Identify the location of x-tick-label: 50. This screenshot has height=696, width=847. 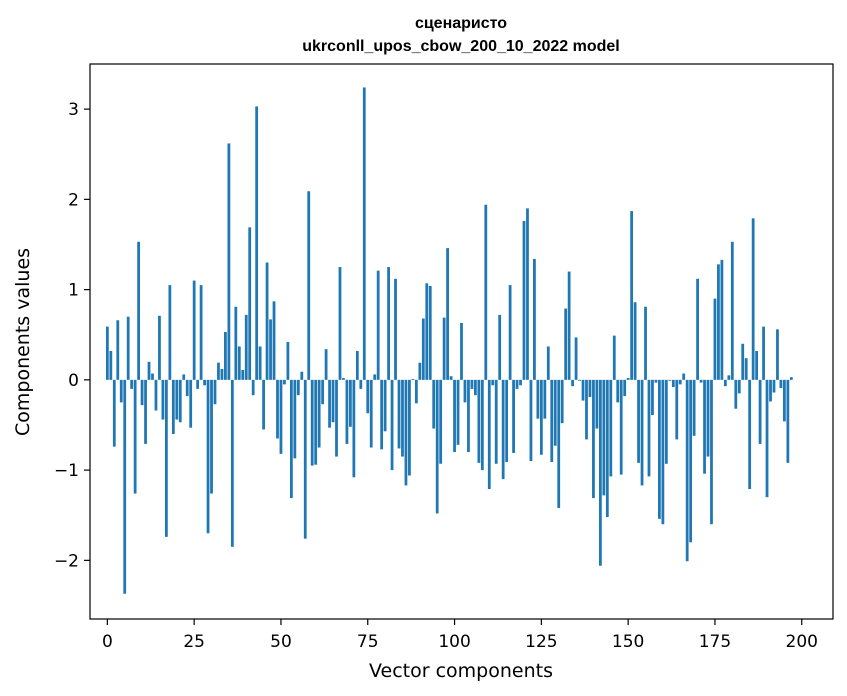
(281, 642).